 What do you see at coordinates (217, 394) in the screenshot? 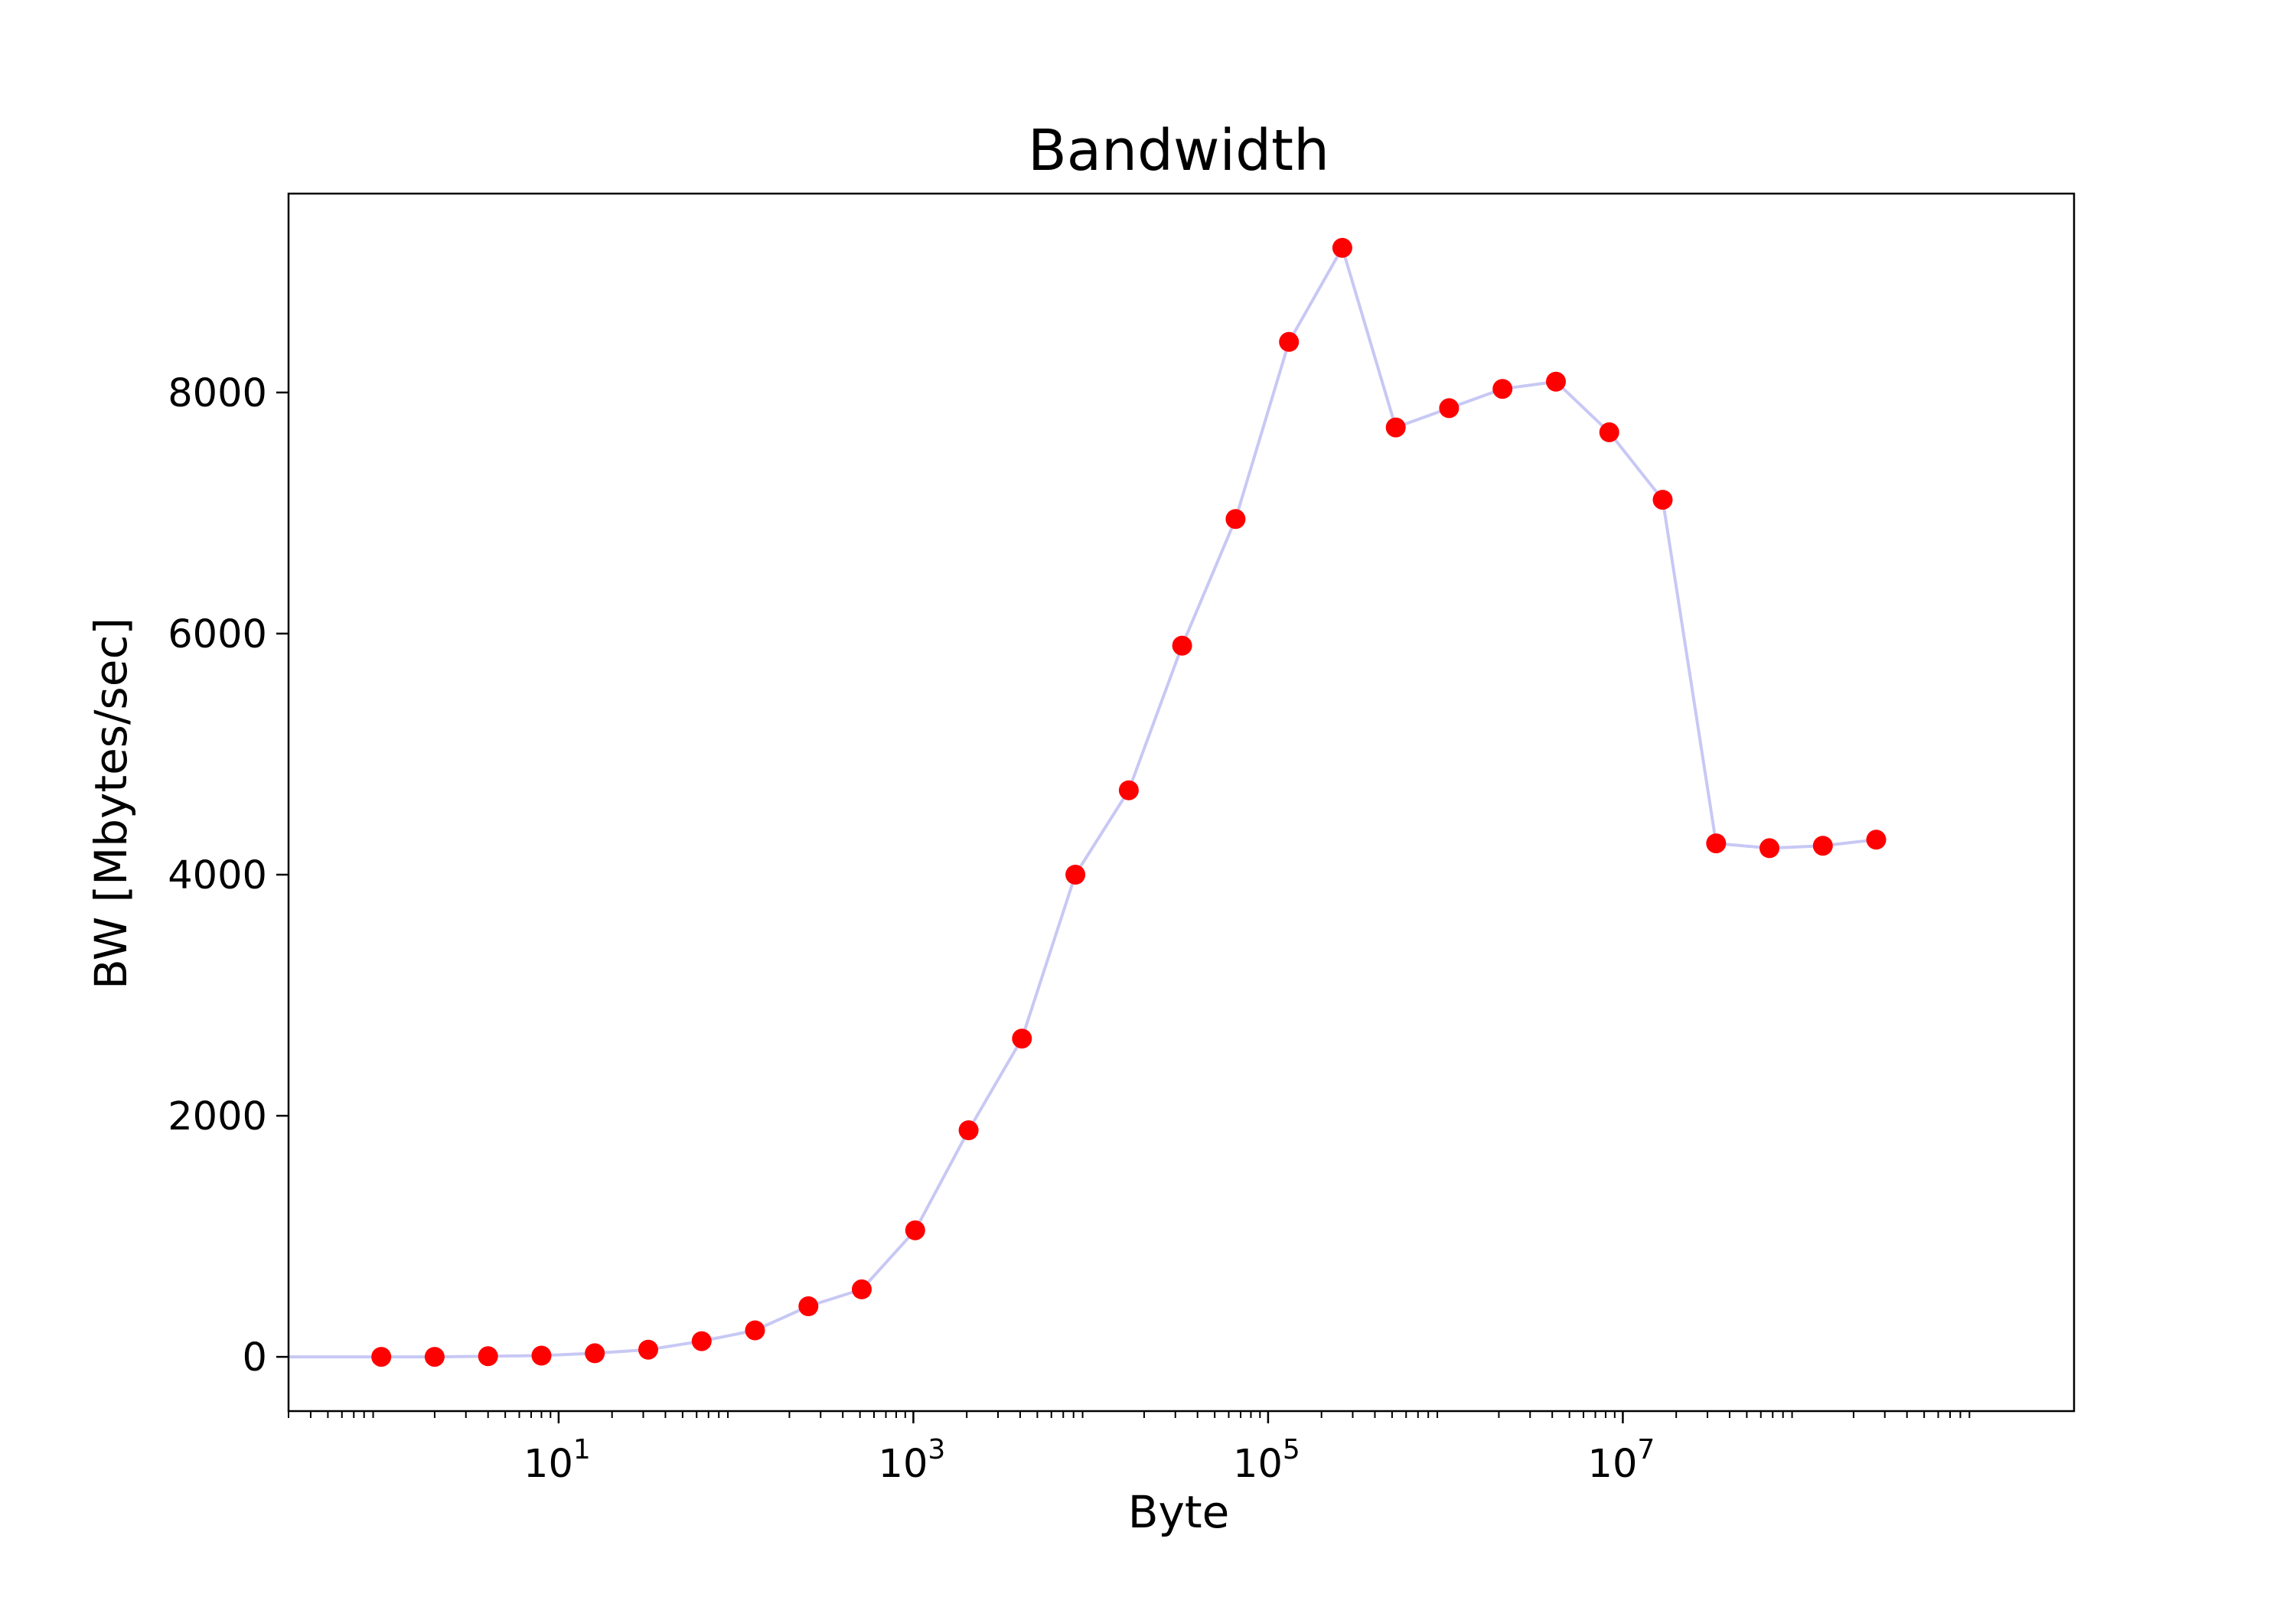
I see `y-tick-label: 8000` at bounding box center [217, 394].